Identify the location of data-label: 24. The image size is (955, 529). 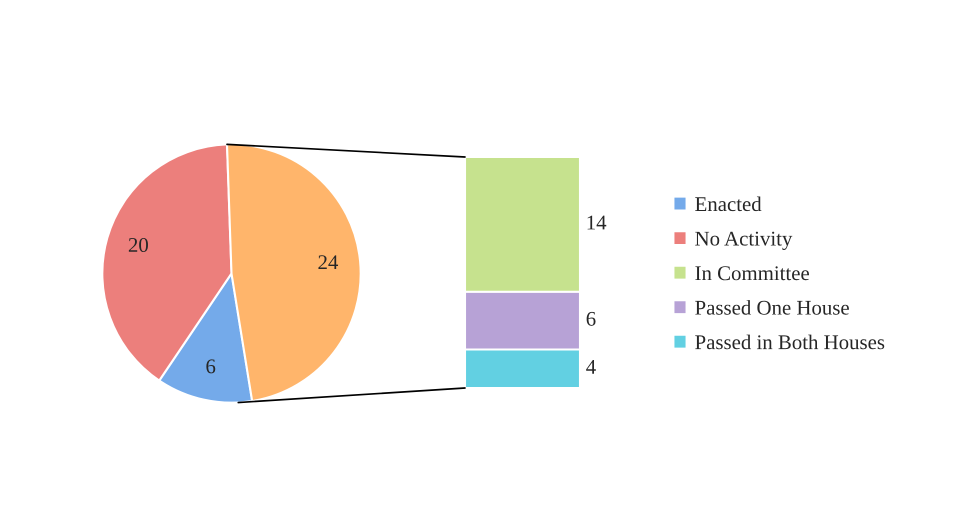
(328, 262).